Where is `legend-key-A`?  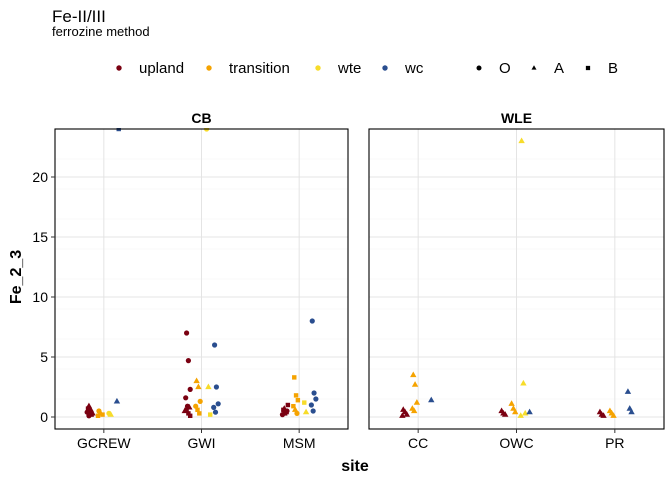 legend-key-A is located at coordinates (534, 67).